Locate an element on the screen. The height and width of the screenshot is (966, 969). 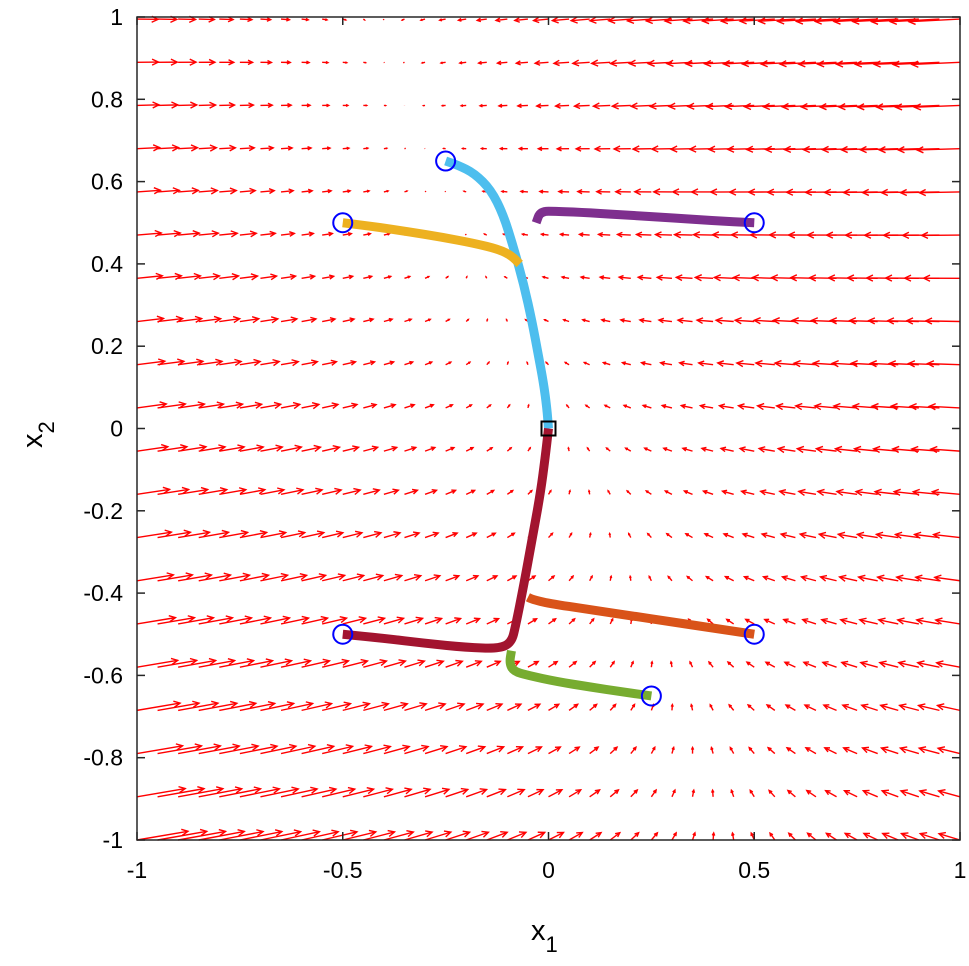
y-axis-label: x2 is located at coordinates (38, 434).